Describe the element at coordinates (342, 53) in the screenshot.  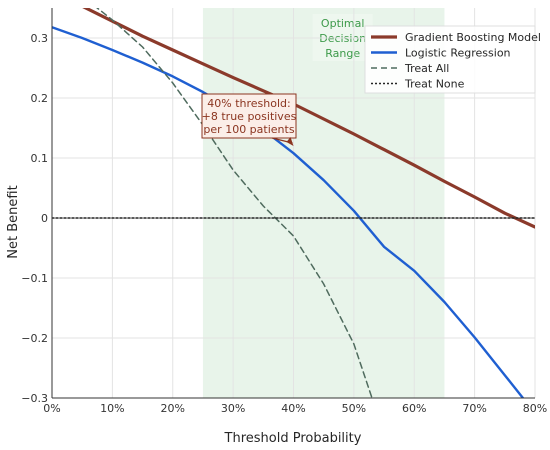
I see `region-label-line: Range` at that location.